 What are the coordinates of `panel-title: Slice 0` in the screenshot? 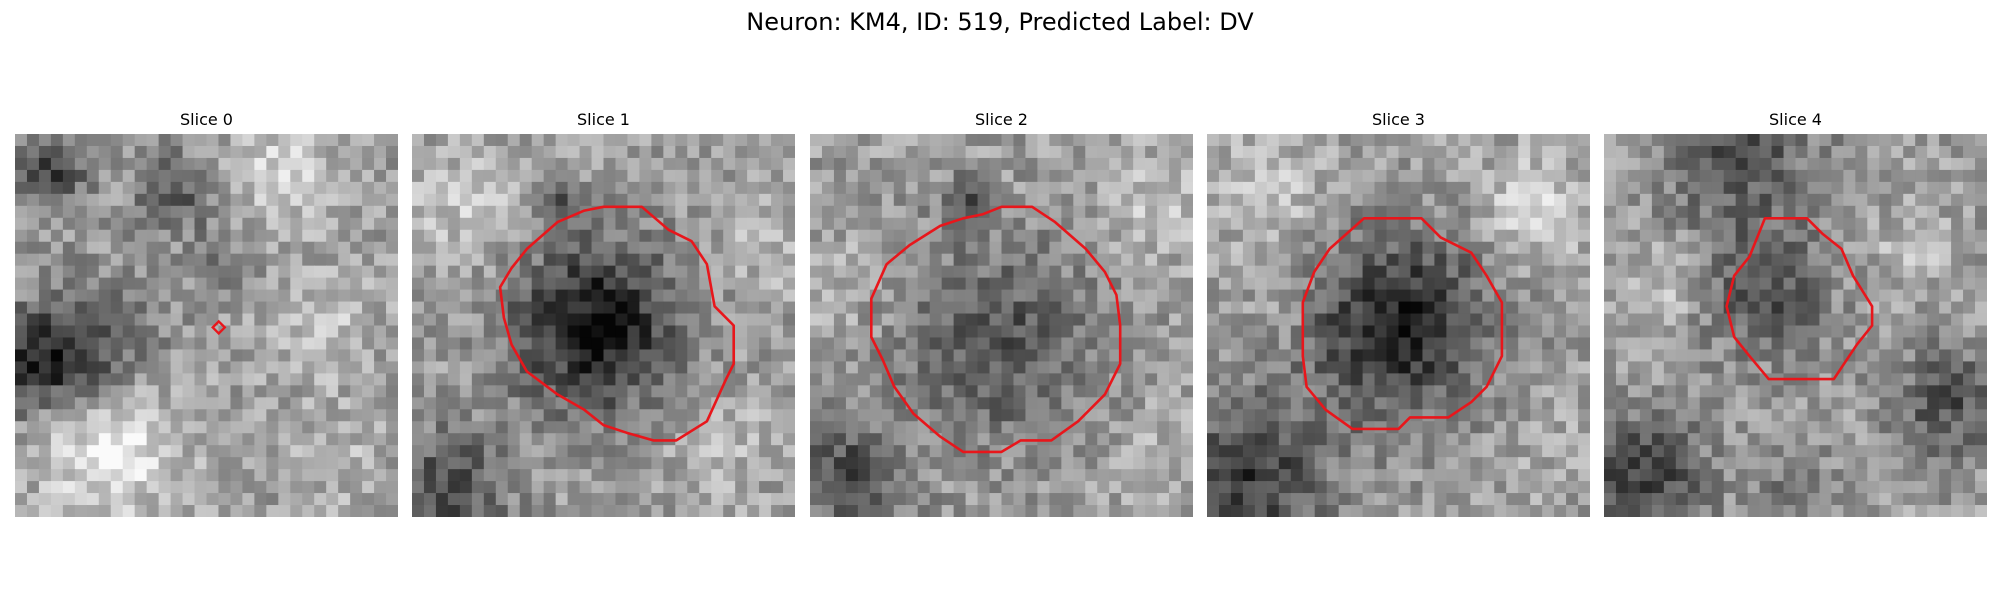 It's located at (206, 119).